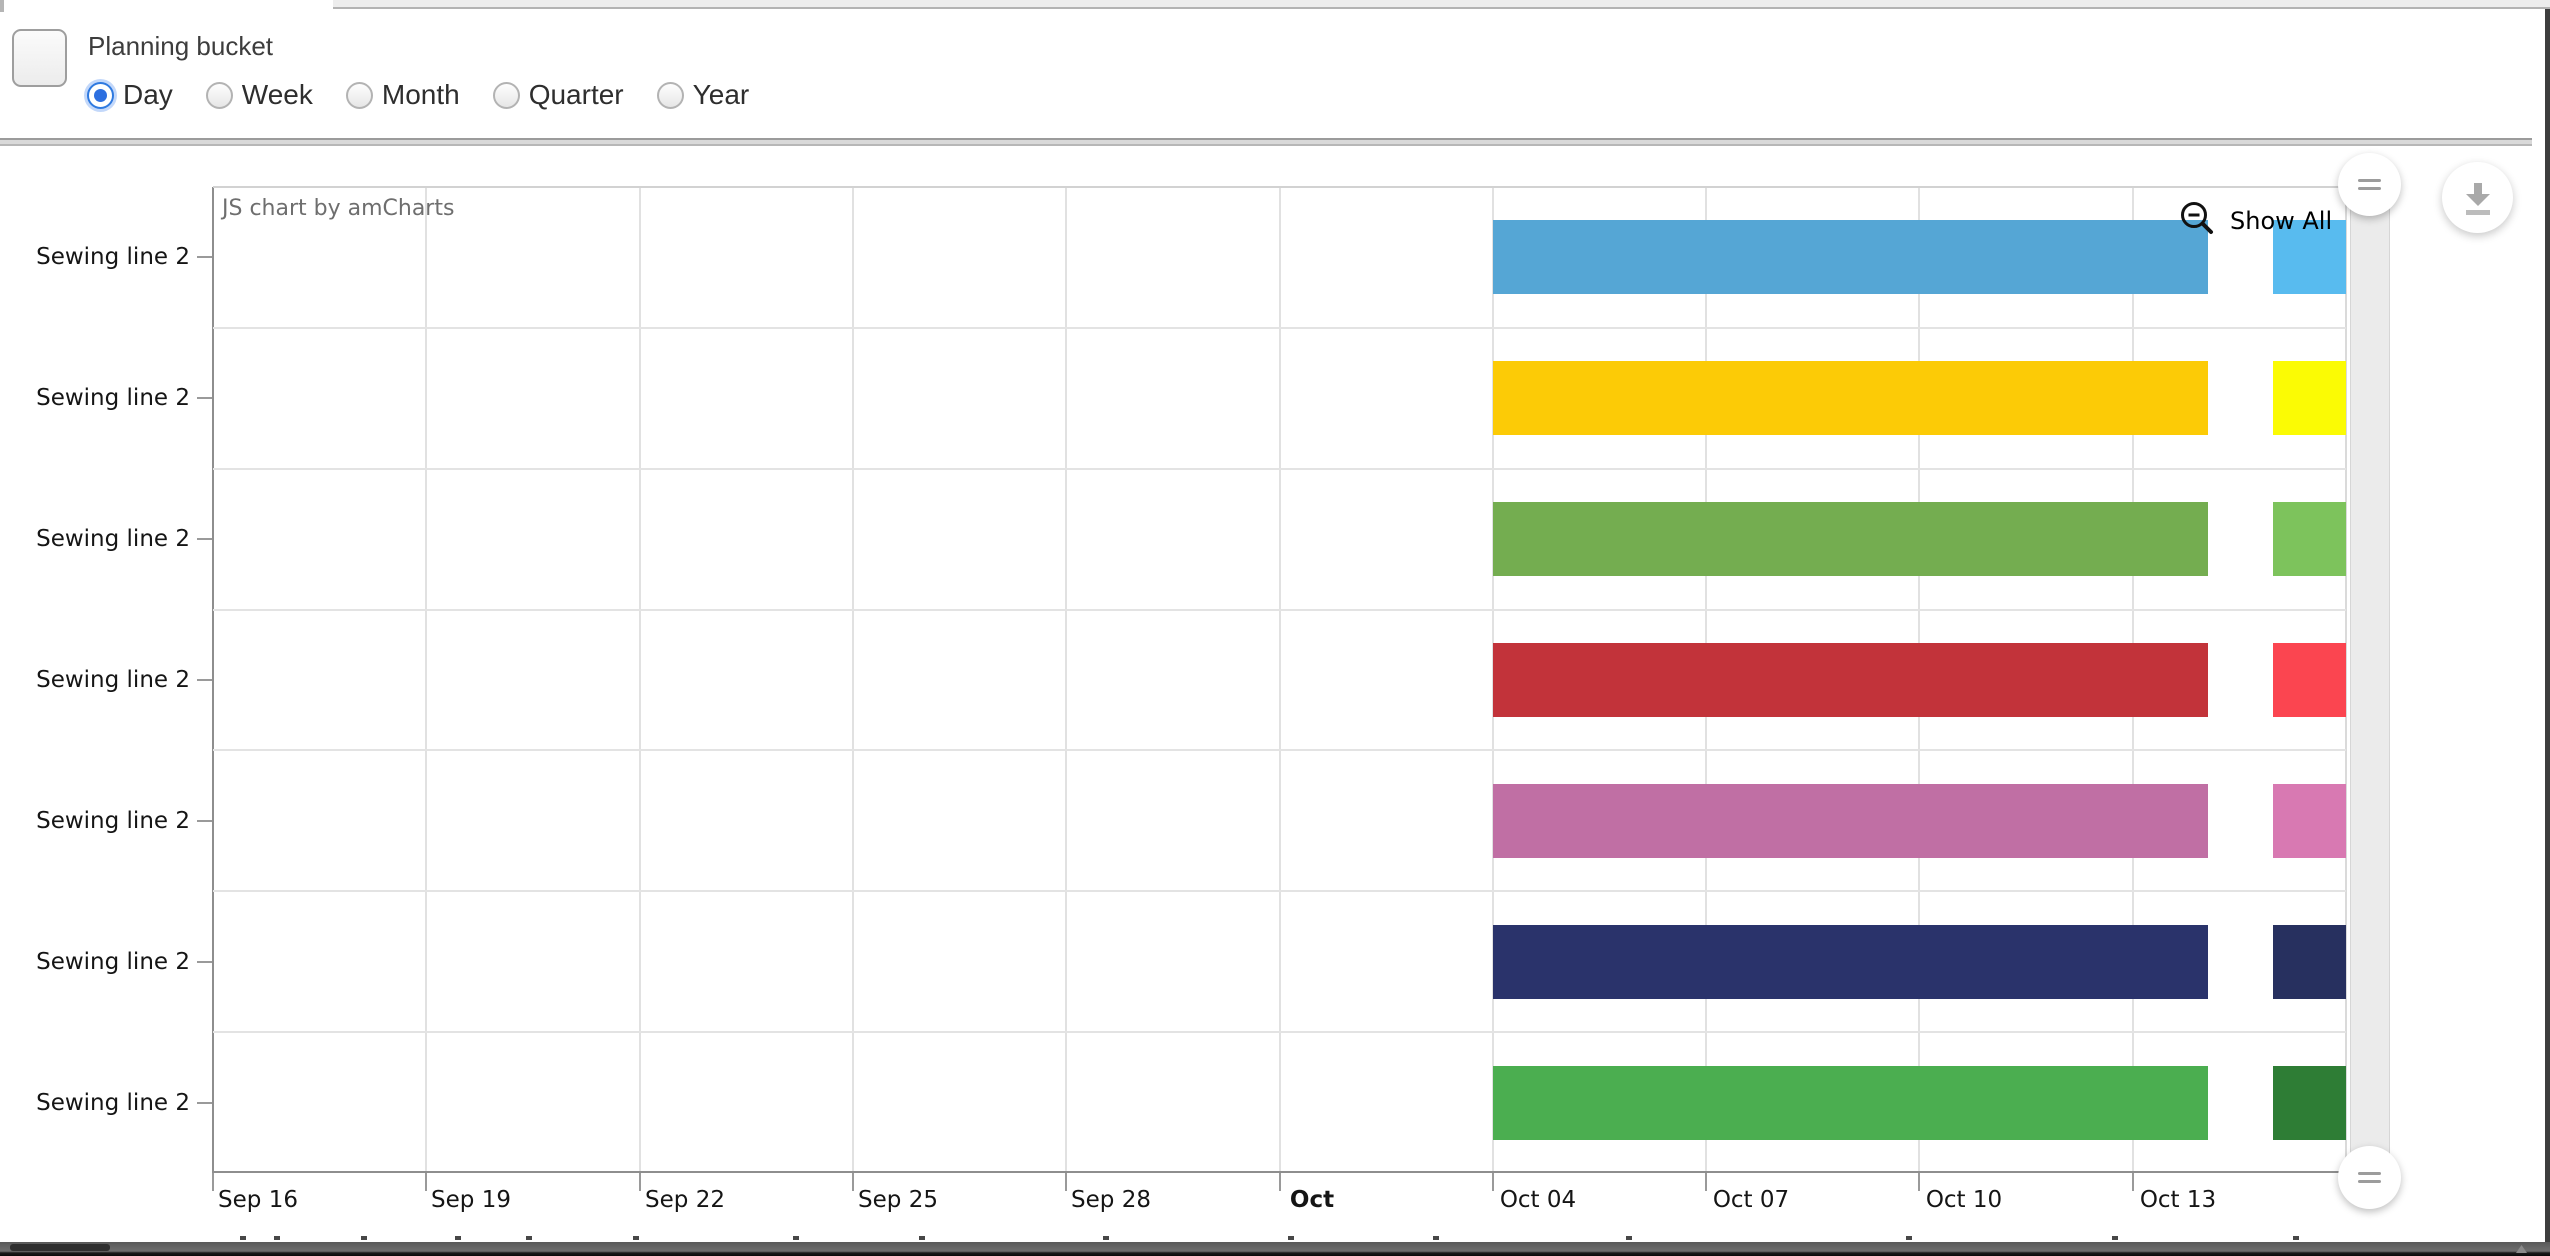 Image resolution: width=2550 pixels, height=1256 pixels. I want to click on show-all-button: Show All, so click(2255, 221).